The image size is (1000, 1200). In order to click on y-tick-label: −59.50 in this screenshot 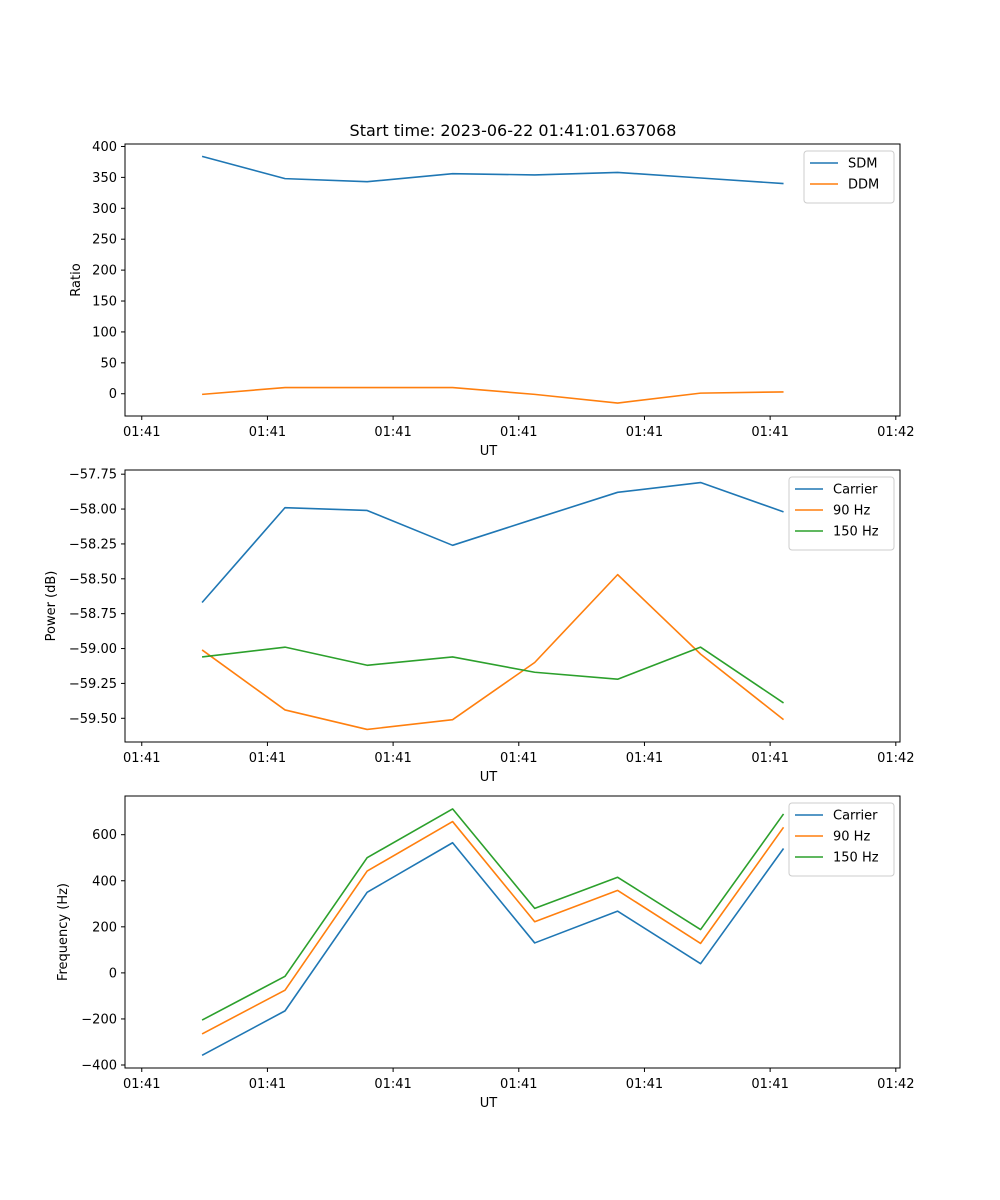, I will do `click(93, 719)`.